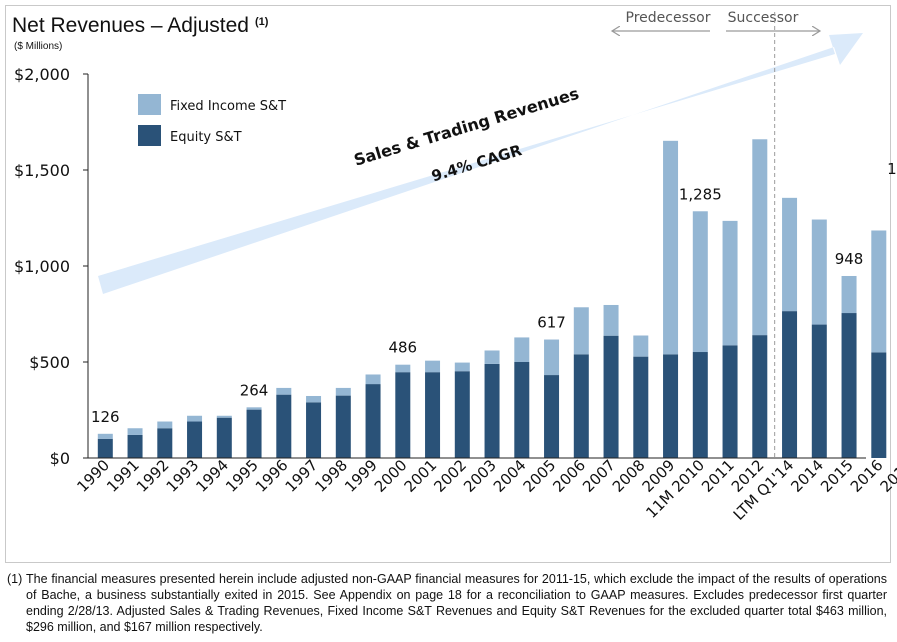  Describe the element at coordinates (552, 416) in the screenshot. I see `bar-equity-2005` at that location.